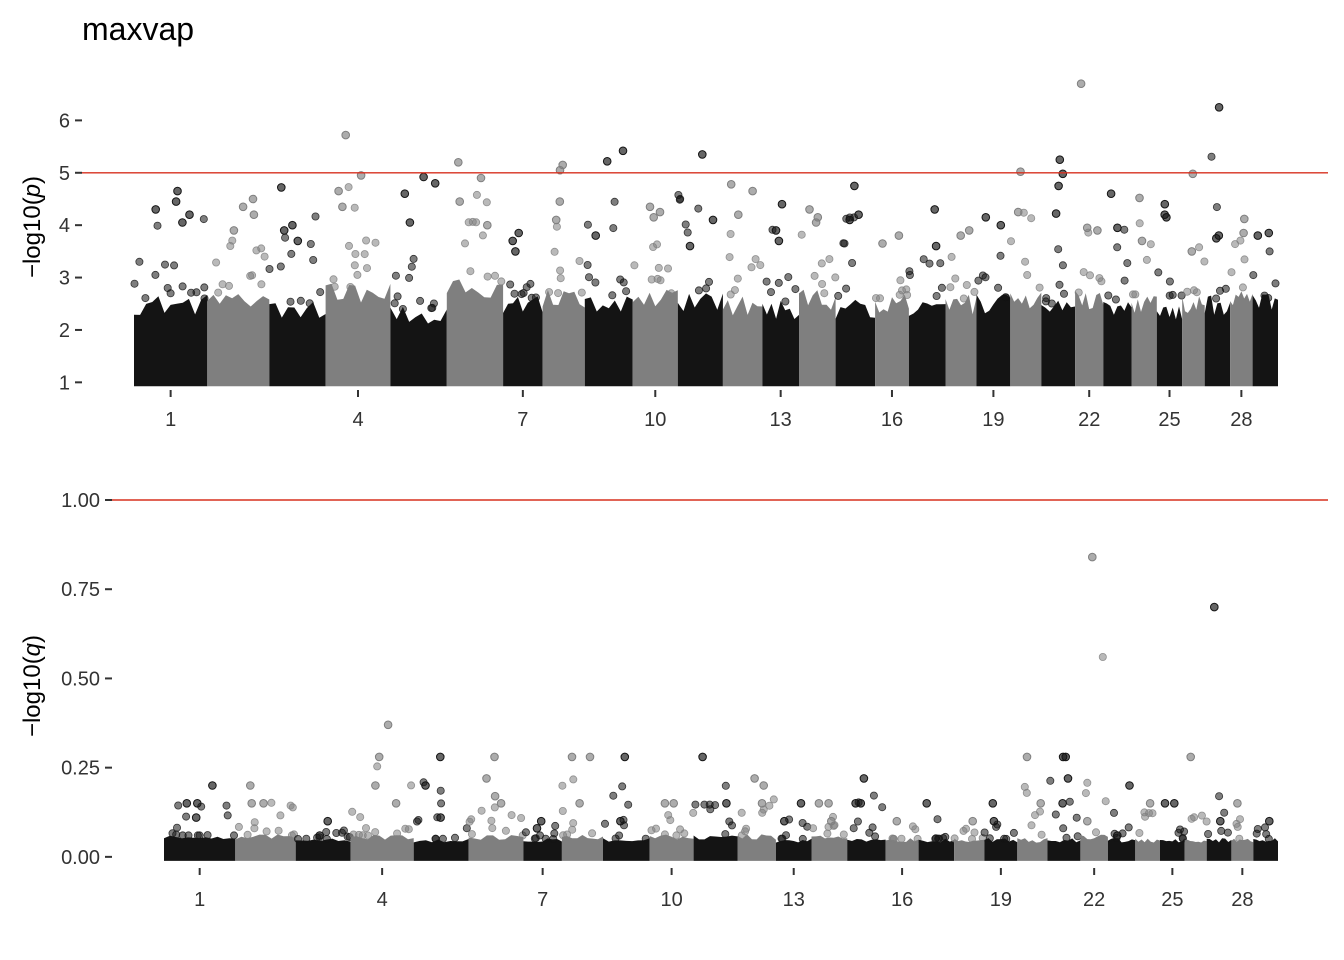 The width and height of the screenshot is (1344, 960). What do you see at coordinates (32, 686) in the screenshot?
I see `y-axis-title: −log10(q)` at bounding box center [32, 686].